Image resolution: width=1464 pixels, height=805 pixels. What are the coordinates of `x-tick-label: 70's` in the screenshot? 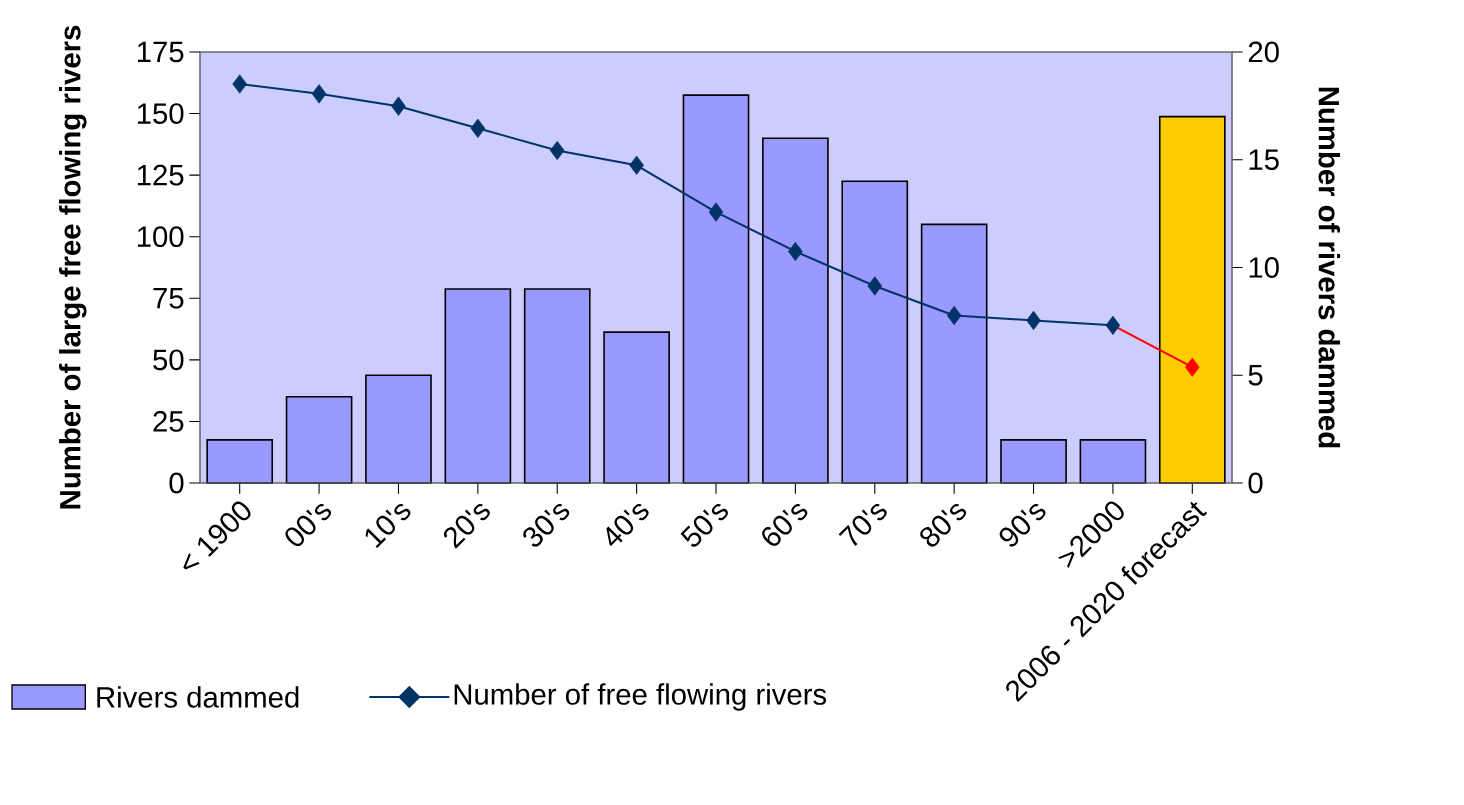 It's located at (862, 524).